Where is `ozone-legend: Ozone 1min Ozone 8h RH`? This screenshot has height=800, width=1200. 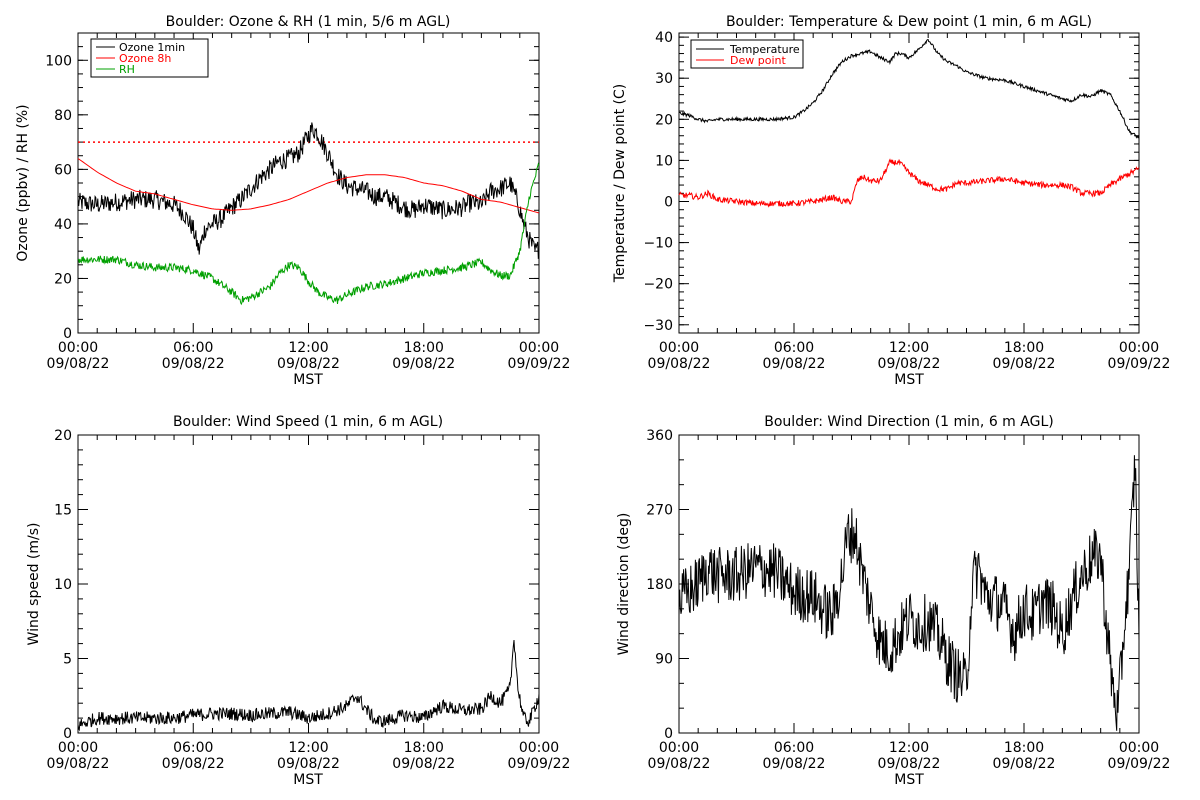 ozone-legend: Ozone 1min Ozone 8h RH is located at coordinates (149, 58).